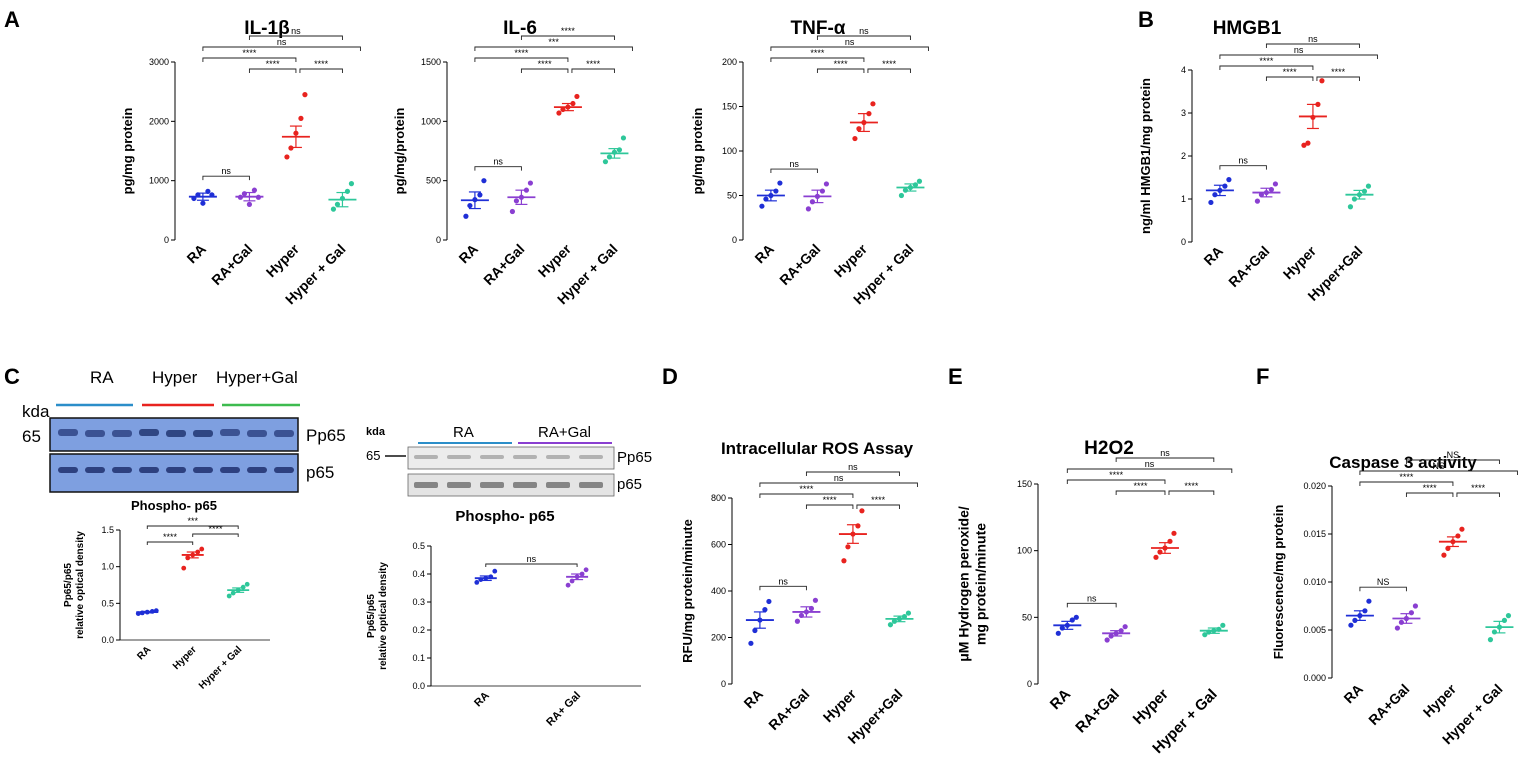  Describe the element at coordinates (840, 705) in the screenshot. I see `x-category-label-ros: Hyper` at that location.